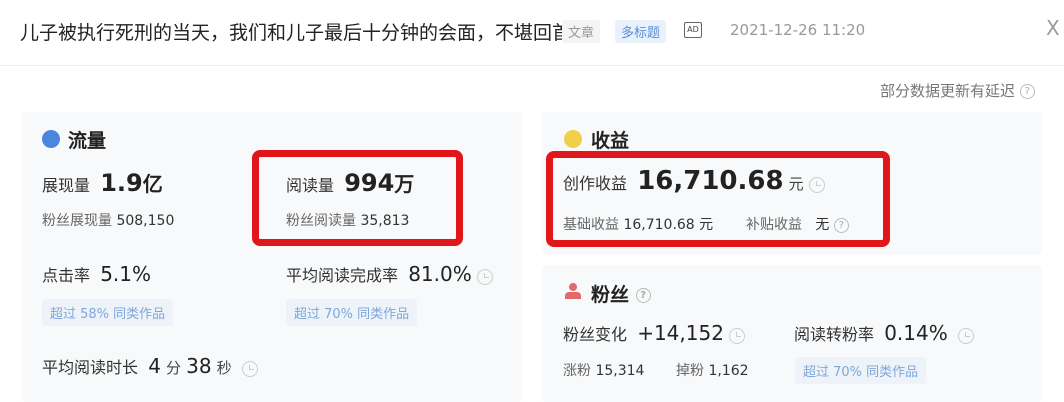 This screenshot has width=1064, height=402. What do you see at coordinates (620, 371) in the screenshot?
I see `fans-gain-value: 15,314` at bounding box center [620, 371].